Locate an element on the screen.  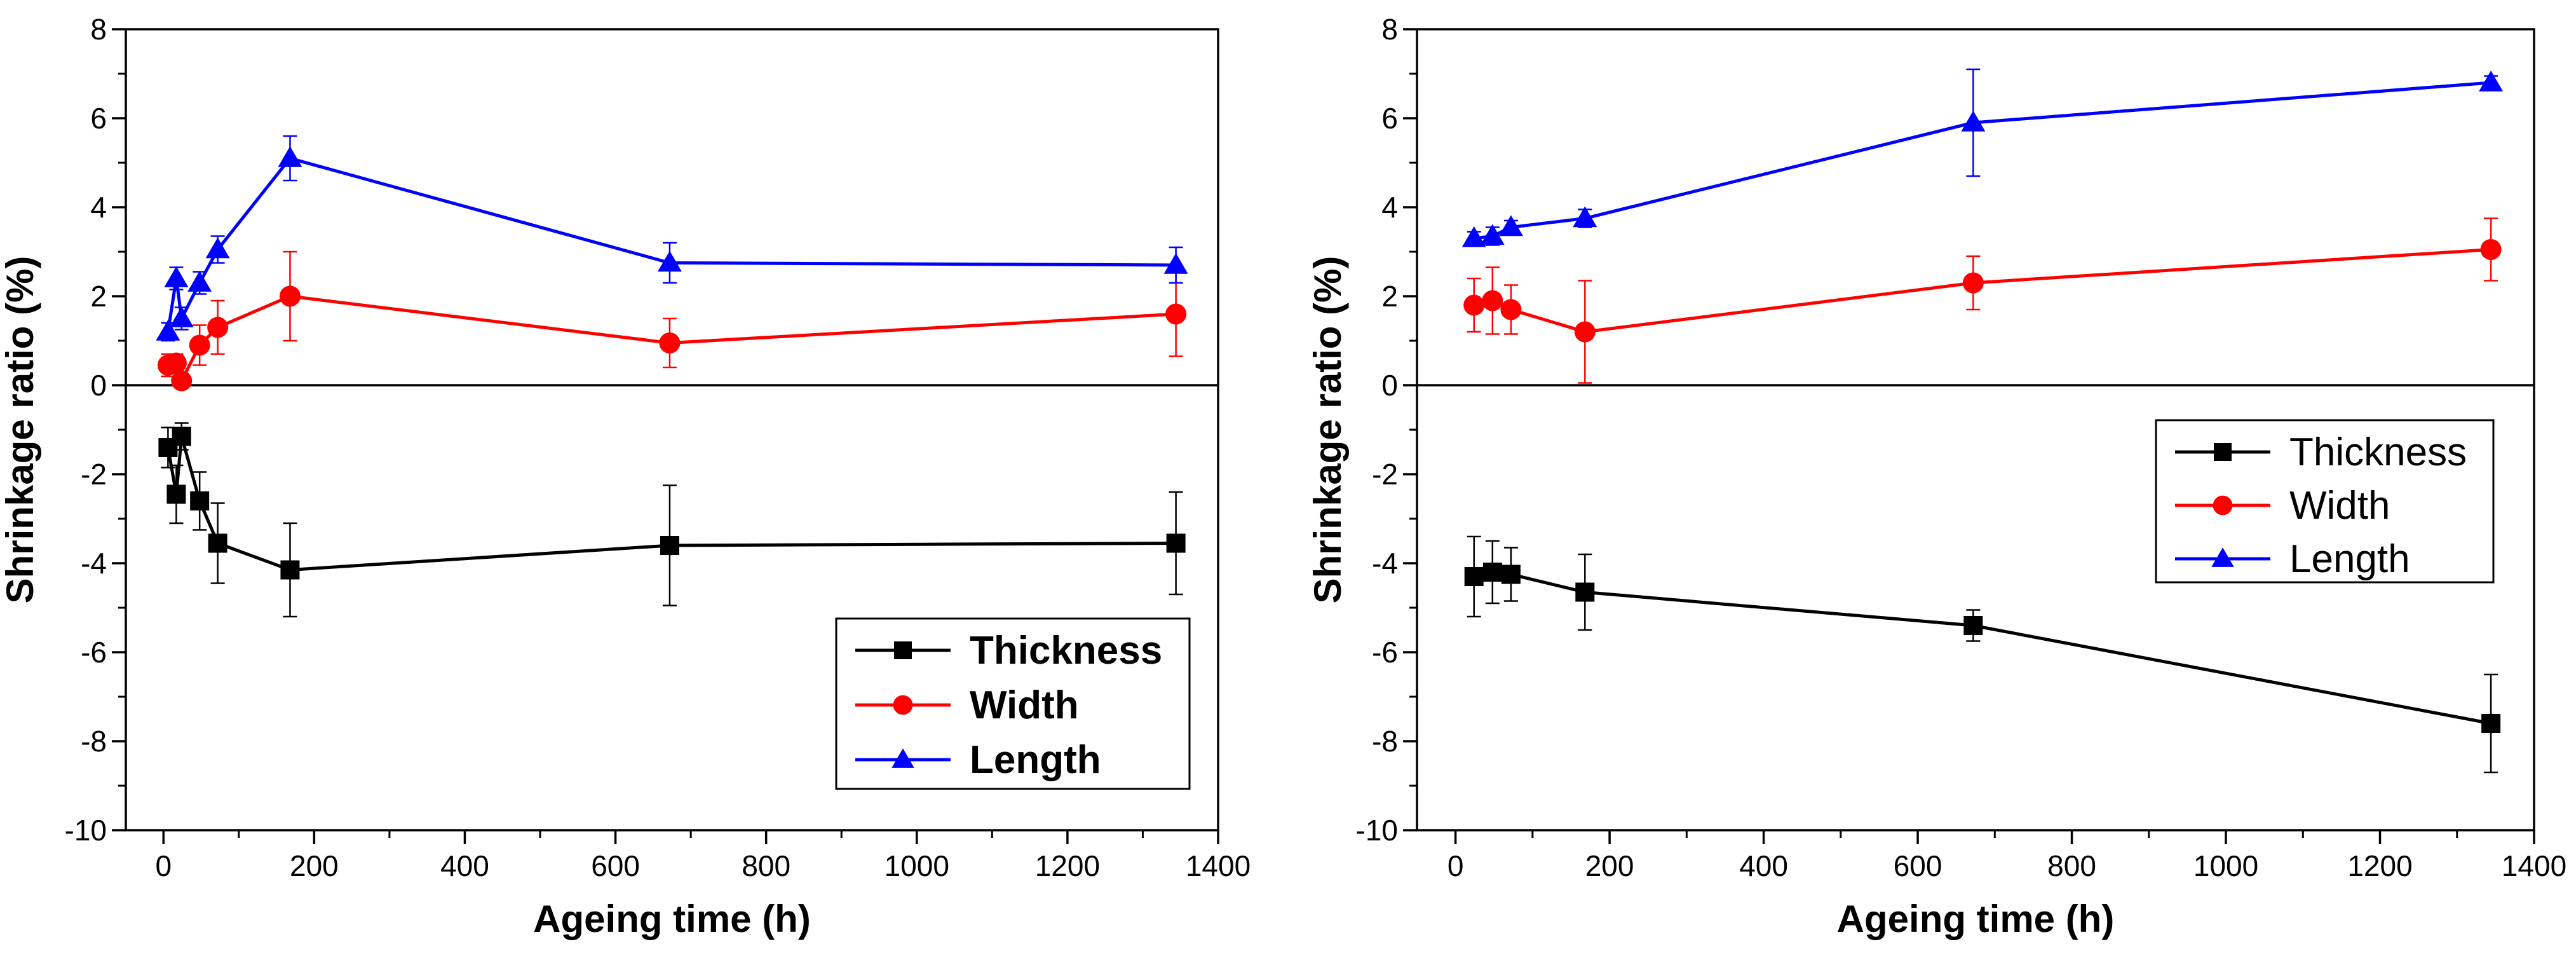
legend-box is located at coordinates (2325, 502).